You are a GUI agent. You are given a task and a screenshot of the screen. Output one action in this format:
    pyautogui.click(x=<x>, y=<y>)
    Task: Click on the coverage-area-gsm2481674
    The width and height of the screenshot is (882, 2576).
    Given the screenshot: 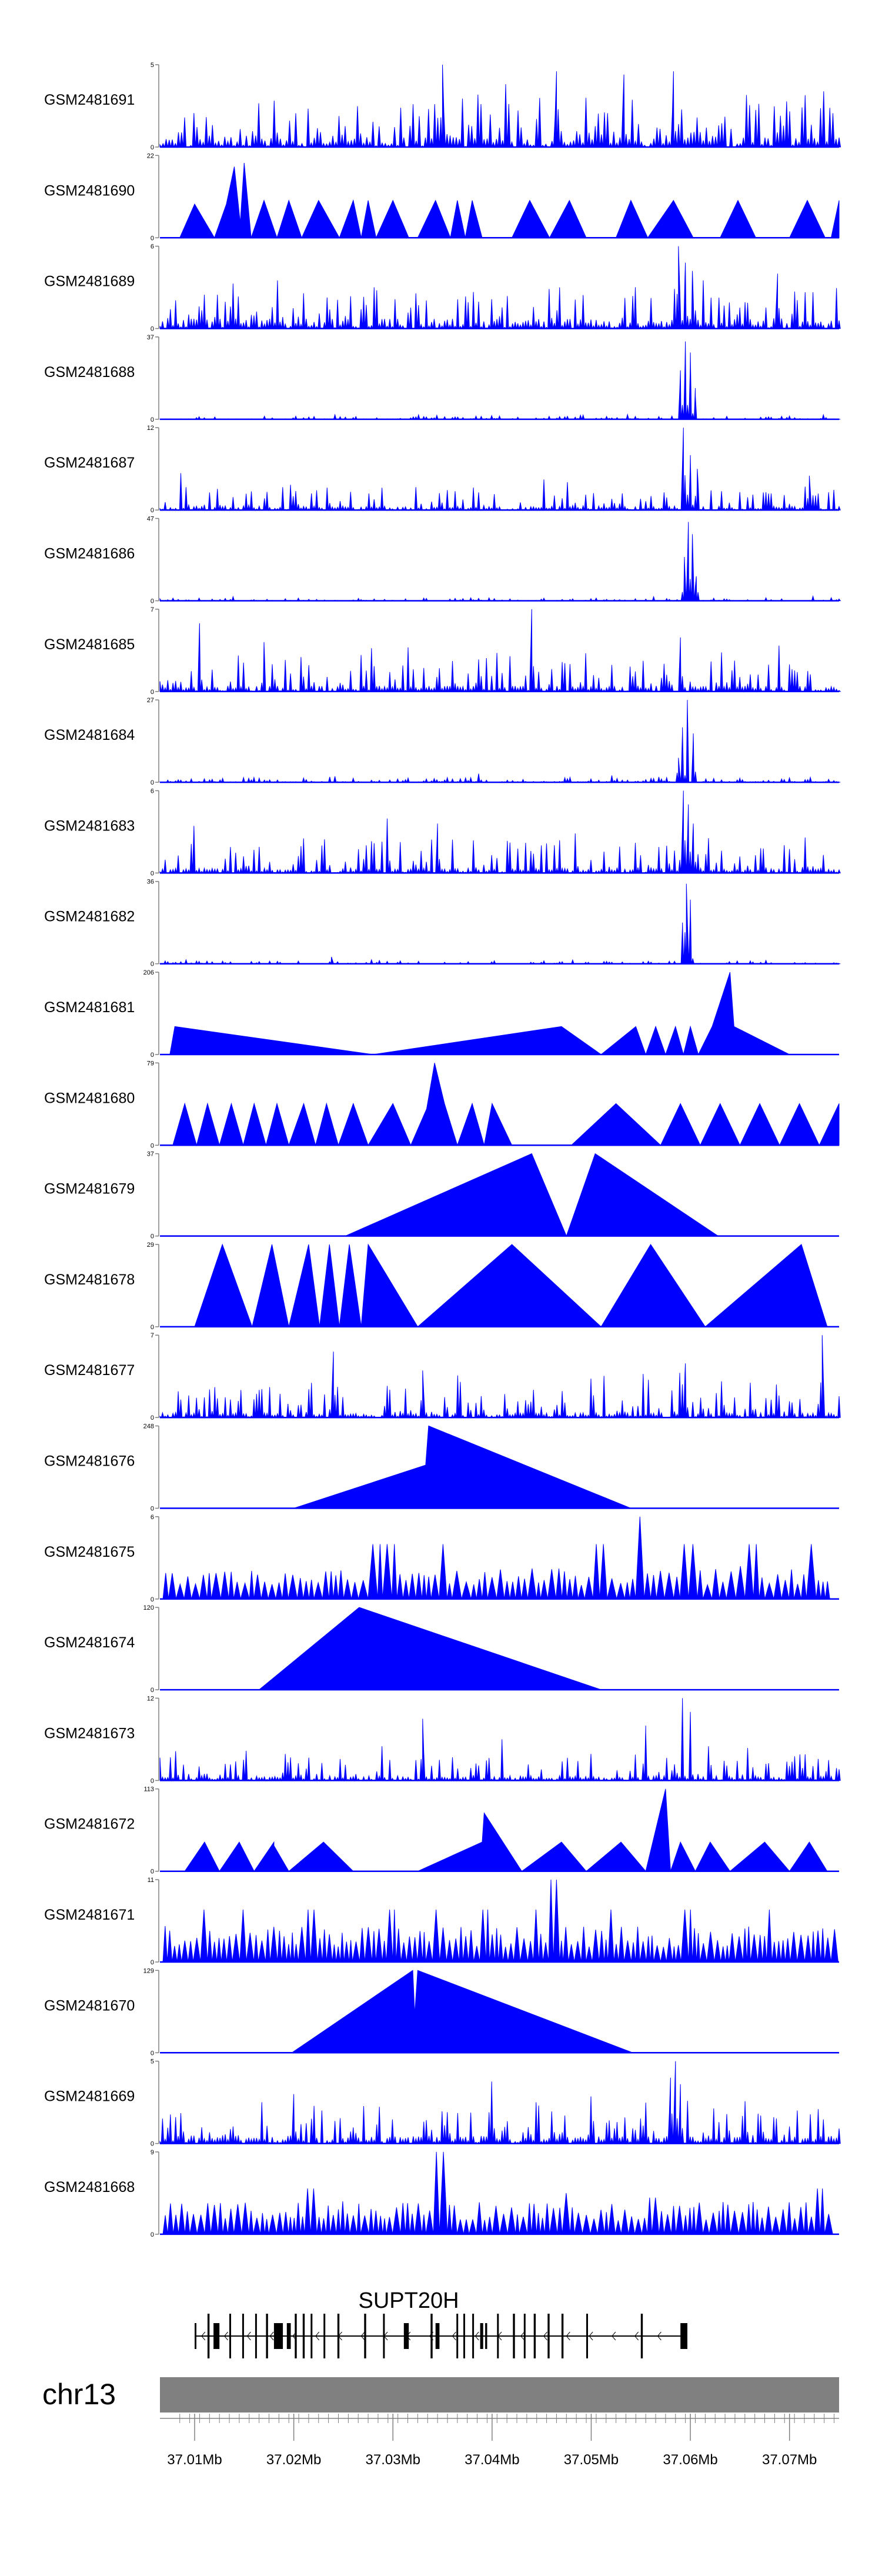 What is the action you would take?
    pyautogui.click(x=430, y=1648)
    